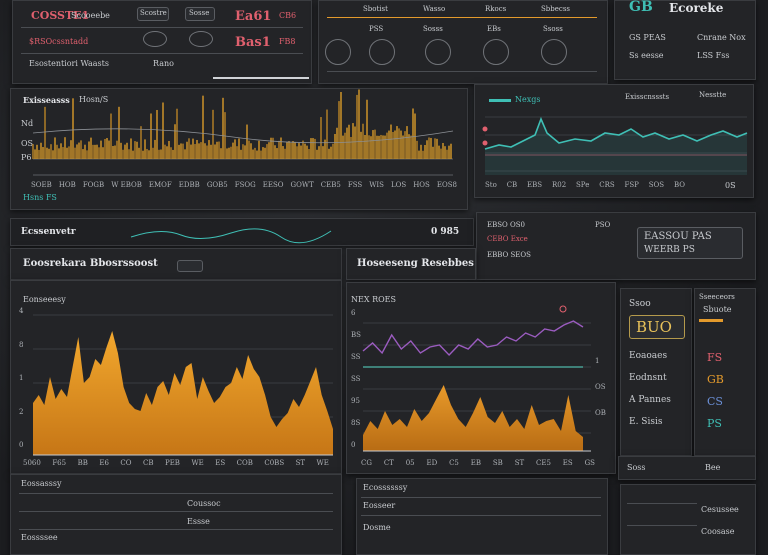 This screenshot has width=768, height=555. I want to click on bottom-side-label-2: Coosase, so click(718, 531).